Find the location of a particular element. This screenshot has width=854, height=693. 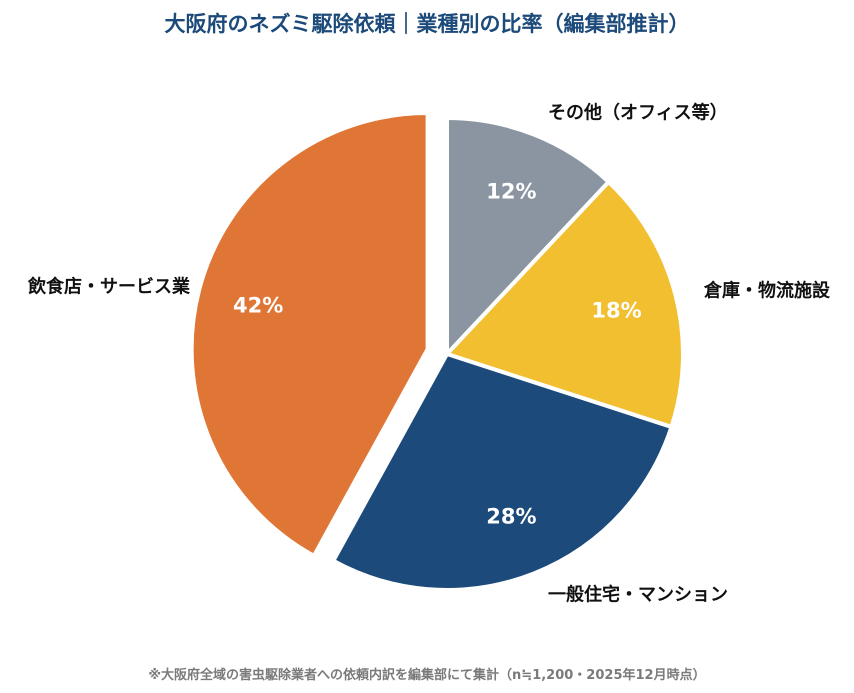

pie-slice-percent-2: 18% is located at coordinates (616, 310).